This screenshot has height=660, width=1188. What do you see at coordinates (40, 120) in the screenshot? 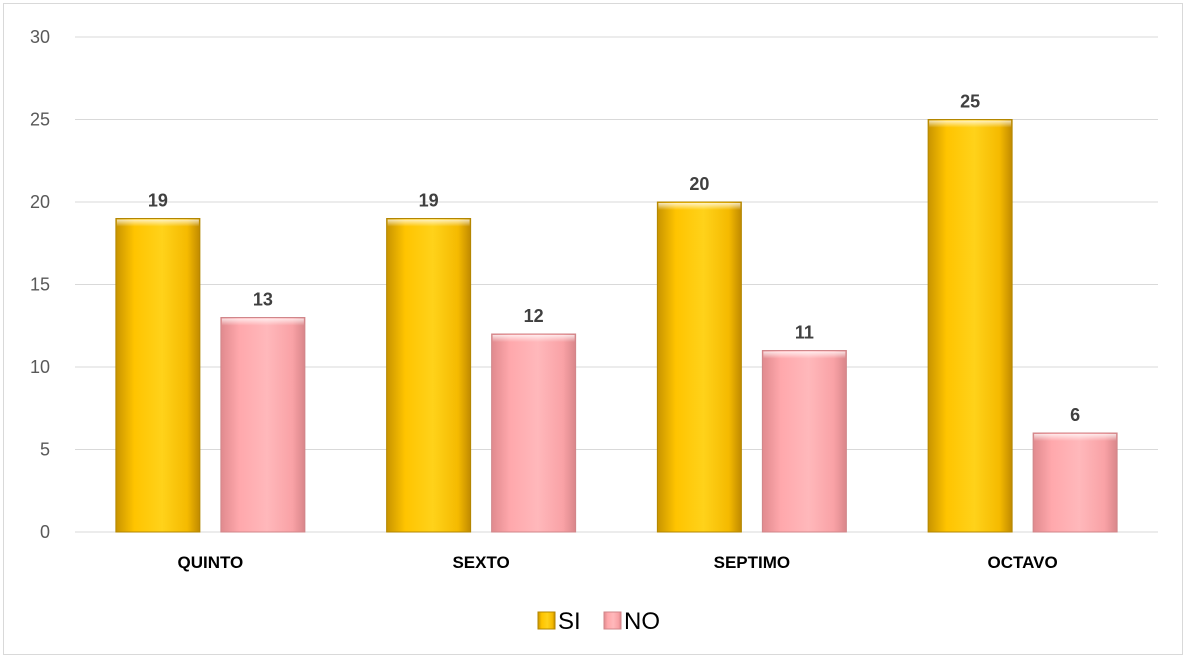
I see `y-tick-label: 25` at bounding box center [40, 120].